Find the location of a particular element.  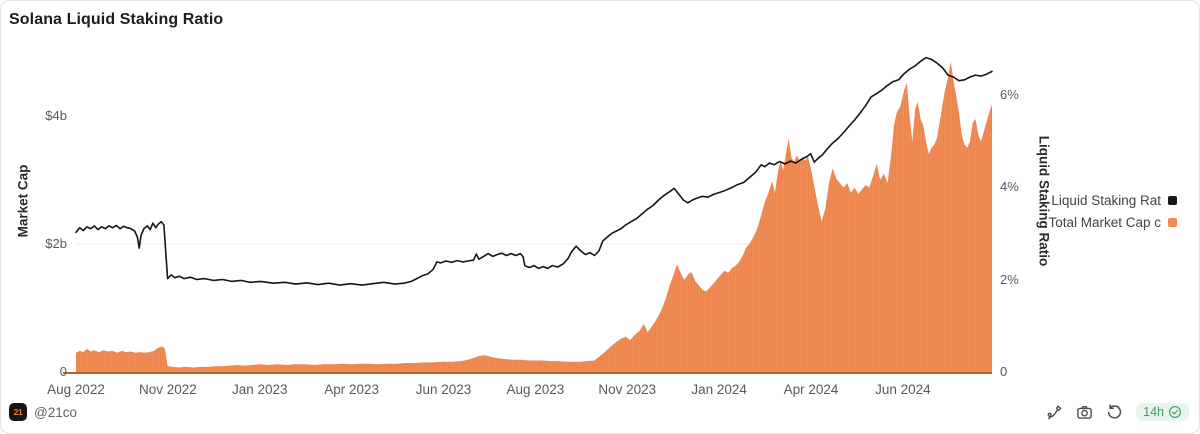

x-axis-tick: Apr 2024 is located at coordinates (811, 389).